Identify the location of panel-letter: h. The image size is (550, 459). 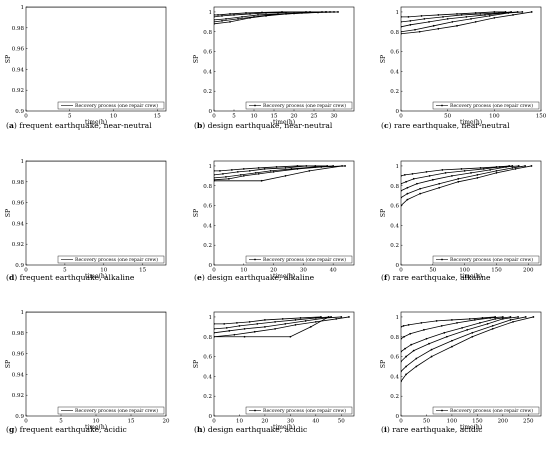
(200, 429).